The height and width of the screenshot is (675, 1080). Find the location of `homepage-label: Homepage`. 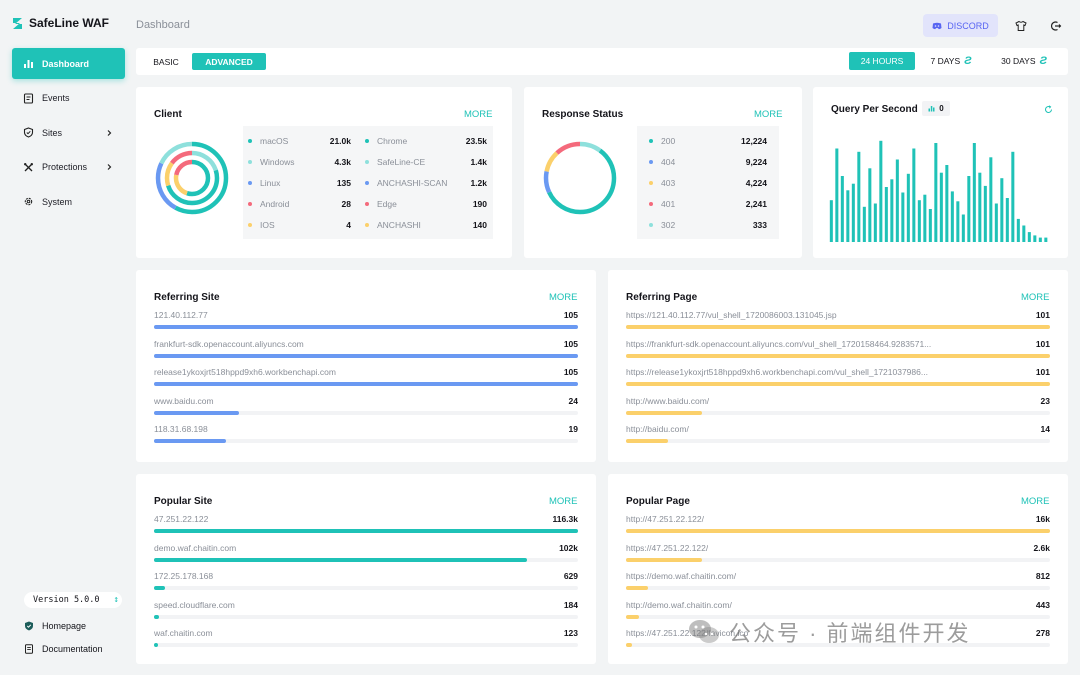

homepage-label: Homepage is located at coordinates (64, 626).